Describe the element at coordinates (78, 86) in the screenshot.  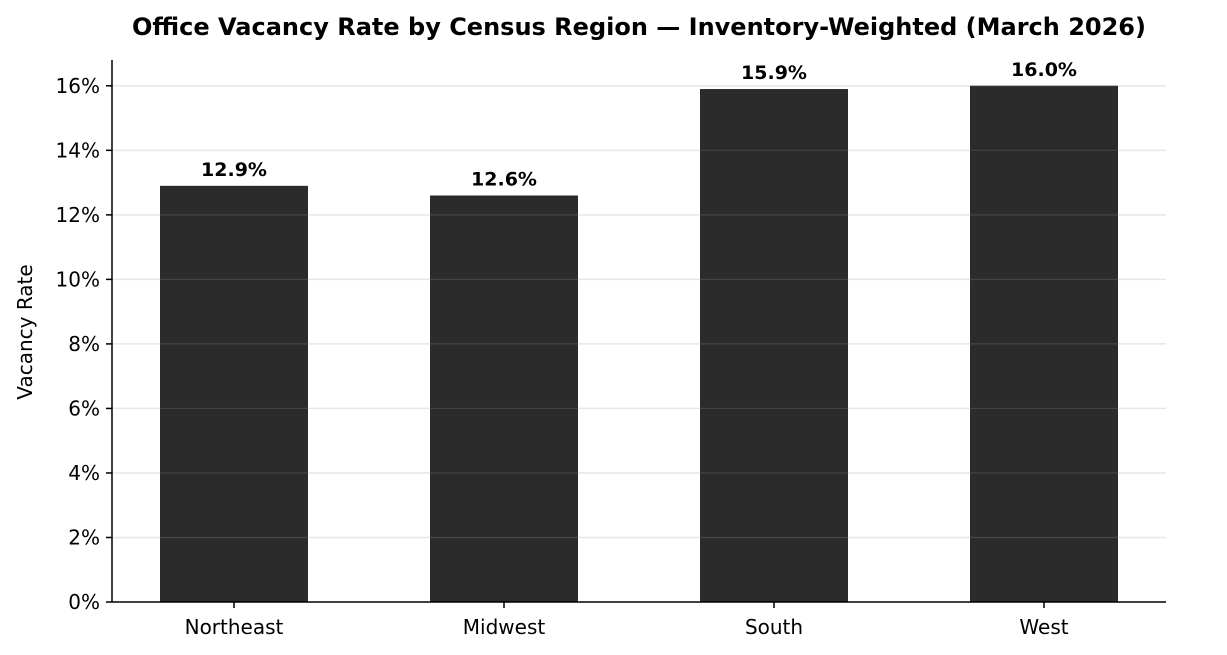
I see `y-tick-label: 16%` at that location.